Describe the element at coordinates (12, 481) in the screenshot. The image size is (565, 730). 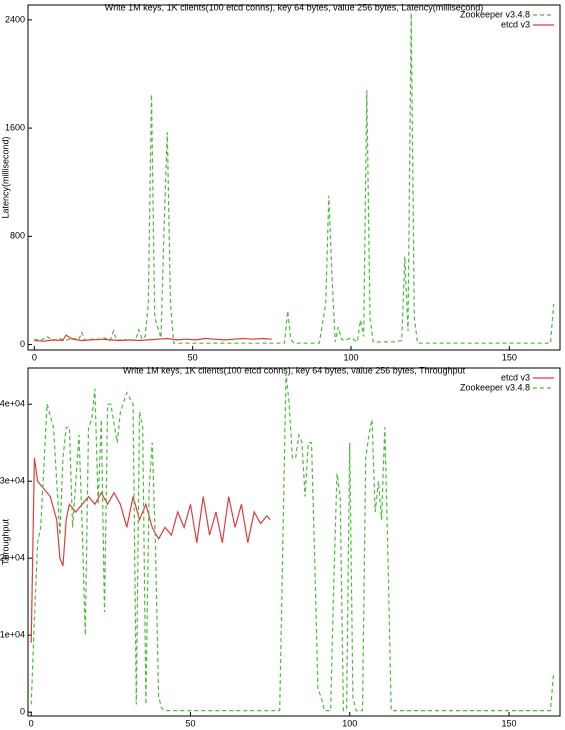
I see `y-tick-label: 3e+04` at that location.